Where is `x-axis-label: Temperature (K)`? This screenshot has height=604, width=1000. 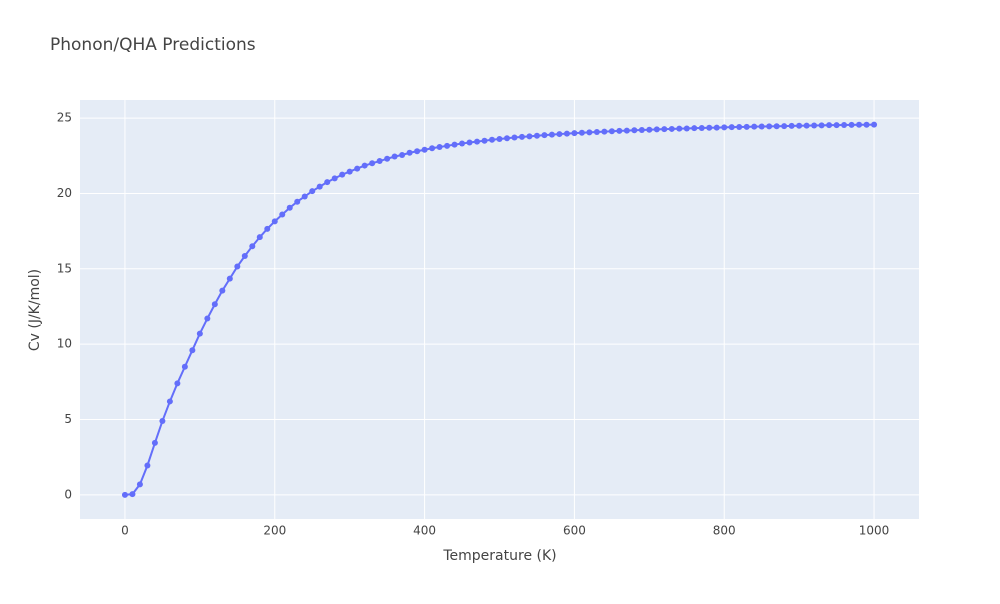 x-axis-label: Temperature (K) is located at coordinates (499, 556).